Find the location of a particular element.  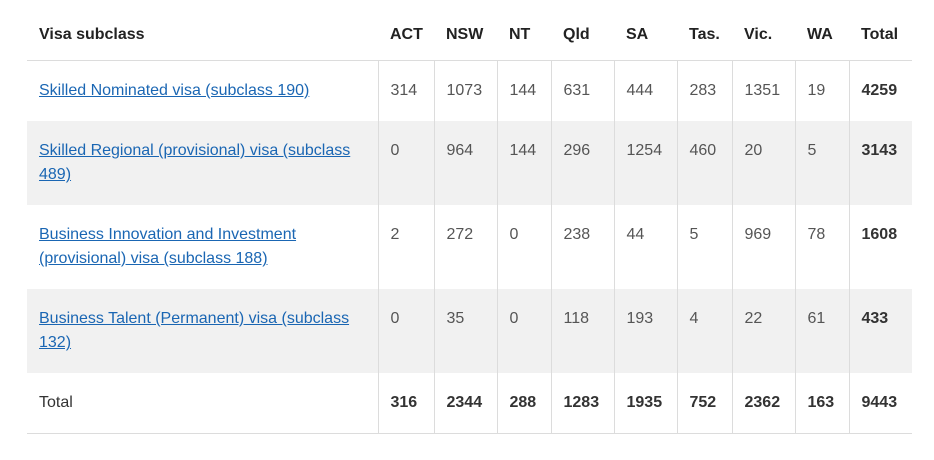

cell-tas: 283 is located at coordinates (705, 90).